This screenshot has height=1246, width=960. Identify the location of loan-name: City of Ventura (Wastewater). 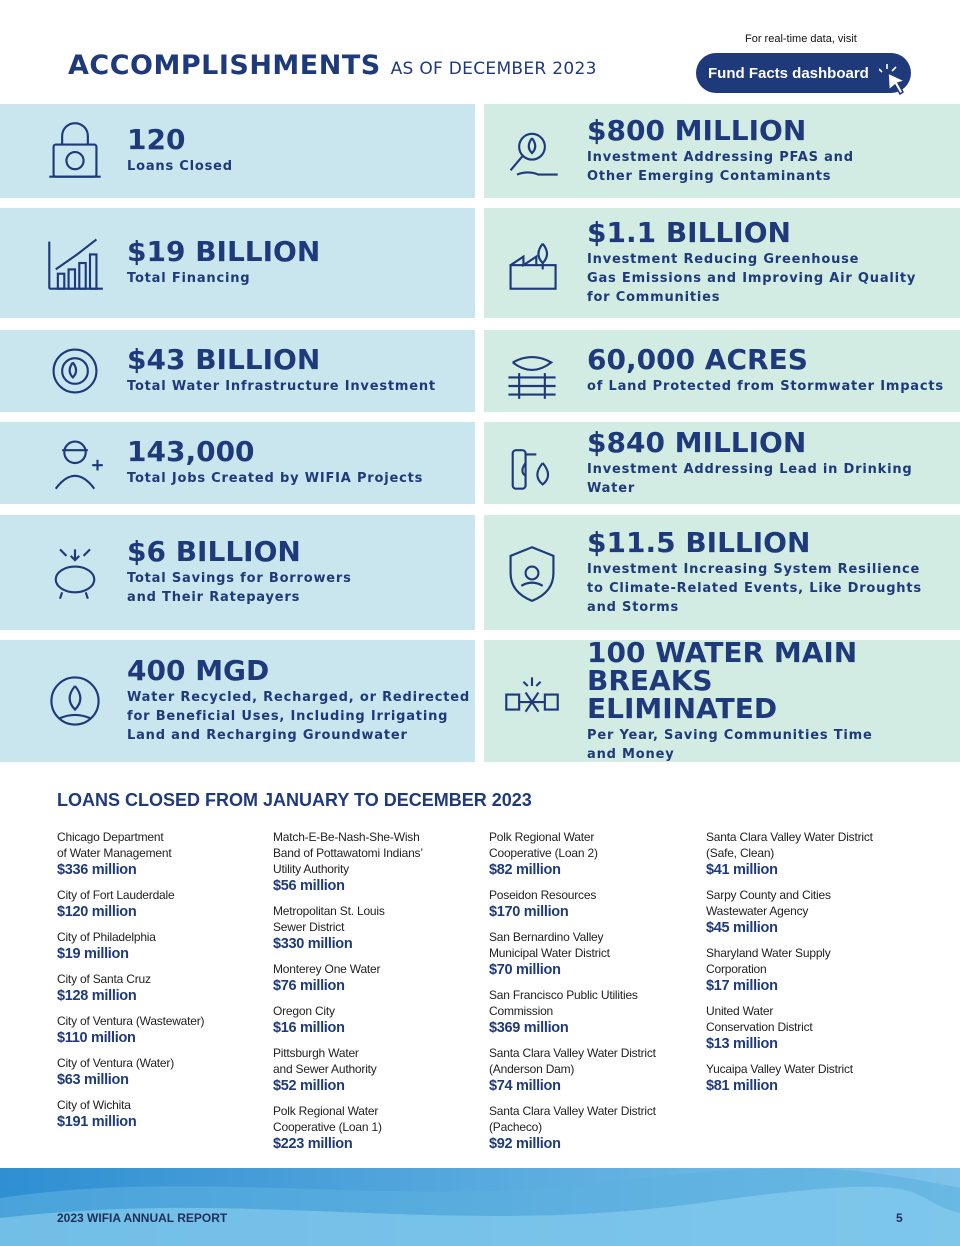
(131, 1021).